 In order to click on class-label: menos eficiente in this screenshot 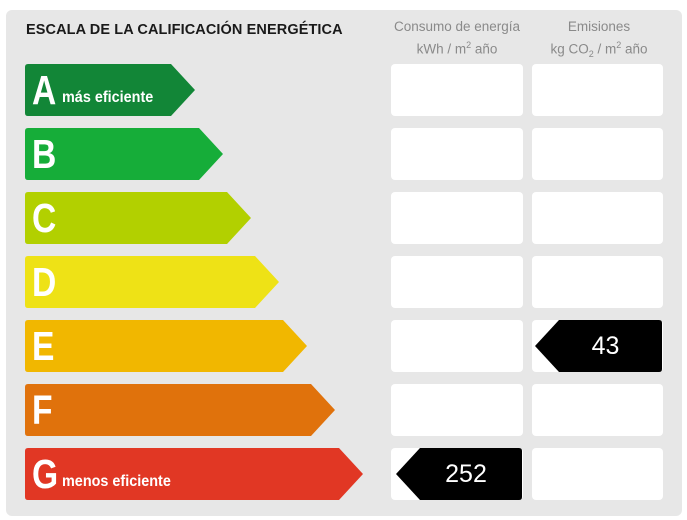, I will do `click(116, 481)`.